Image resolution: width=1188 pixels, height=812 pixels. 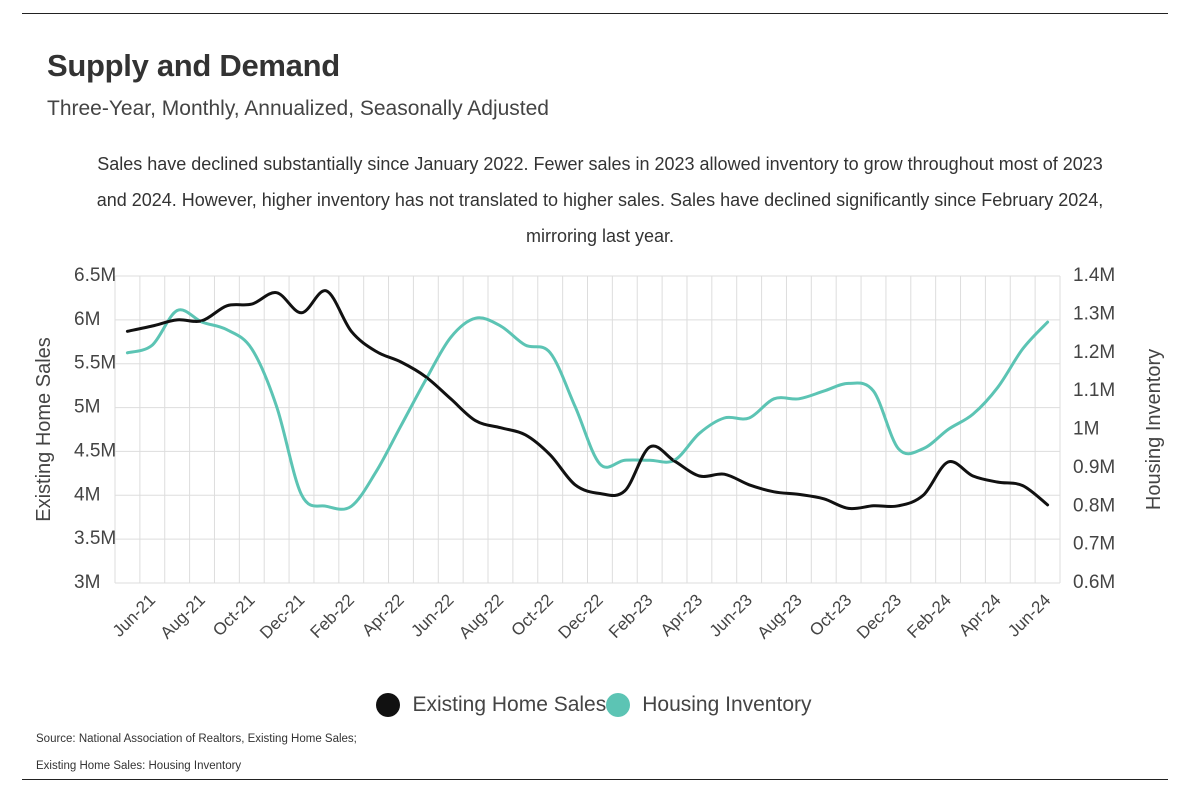 I want to click on x-tick-label: Jun-24, so click(x=1029, y=615).